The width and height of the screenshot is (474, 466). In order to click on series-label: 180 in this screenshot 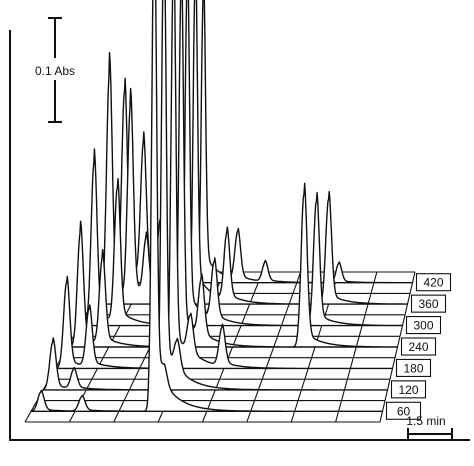, I will do `click(413, 368)`.